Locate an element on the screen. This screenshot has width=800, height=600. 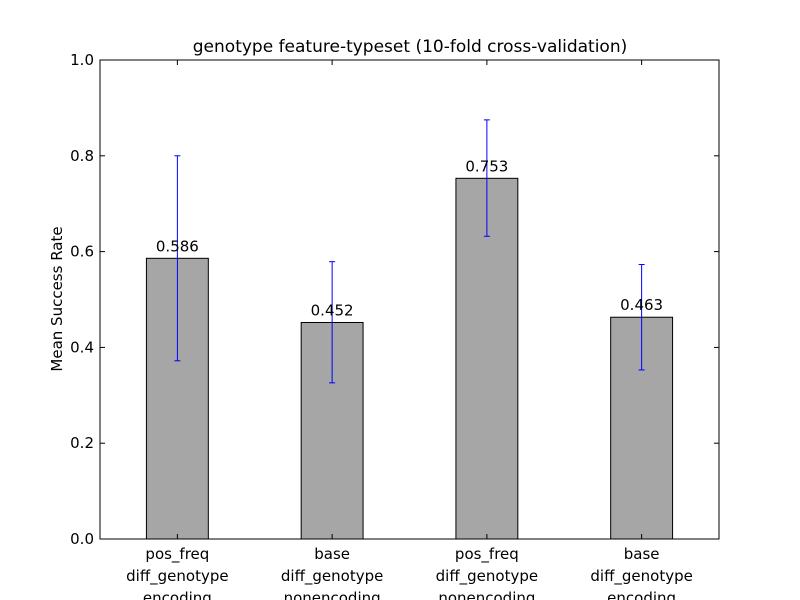
y-tick-label: 0.8 is located at coordinates (82, 156).